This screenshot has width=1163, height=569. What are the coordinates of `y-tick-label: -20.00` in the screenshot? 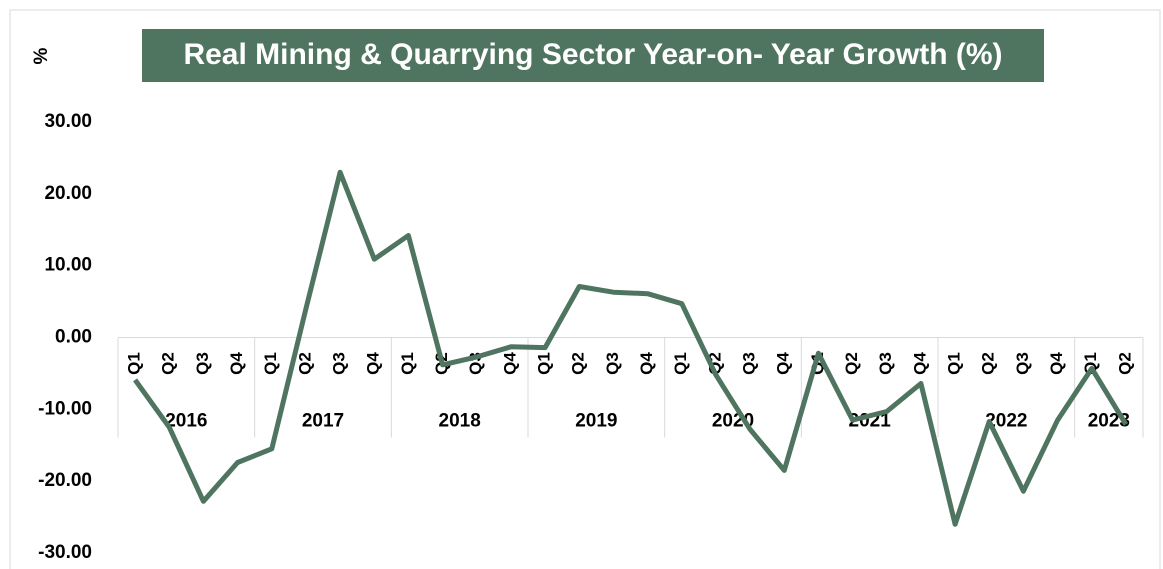 It's located at (65, 480).